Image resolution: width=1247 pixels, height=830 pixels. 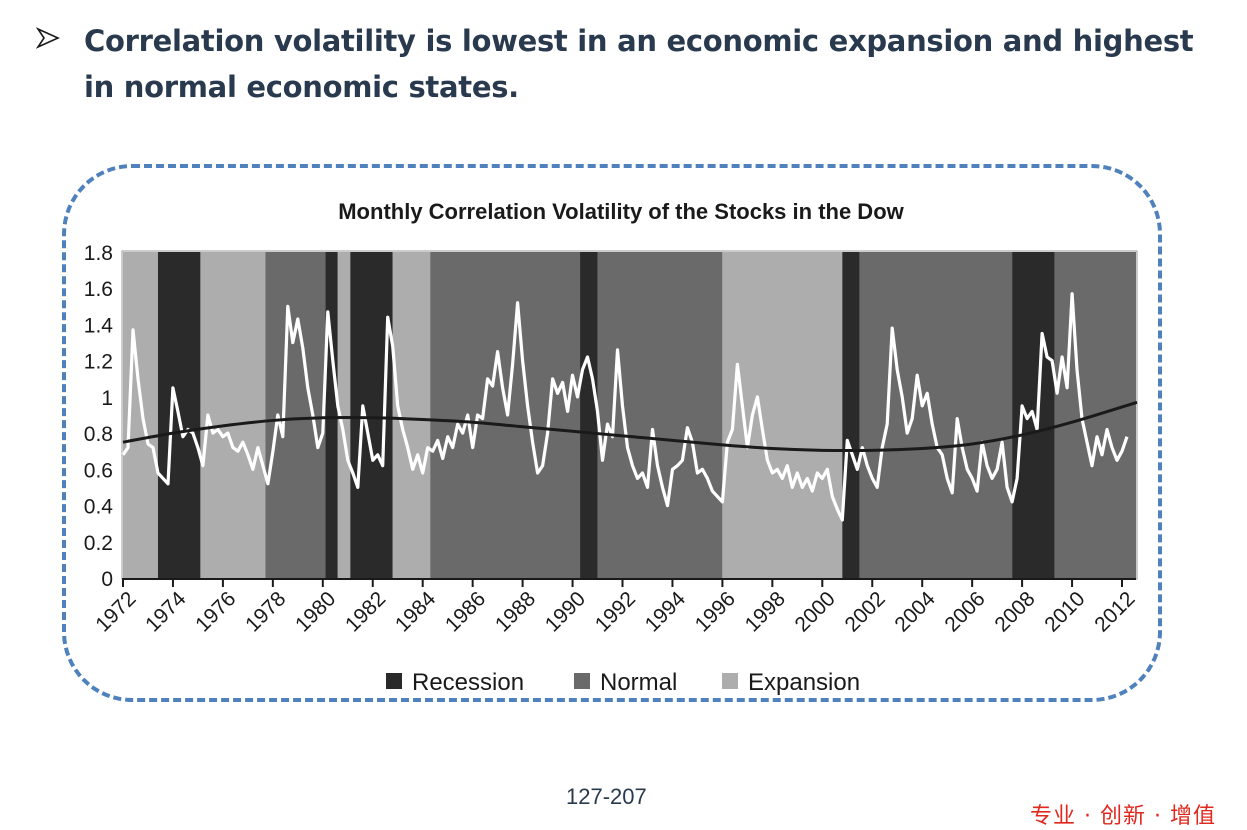 What do you see at coordinates (666, 612) in the screenshot?
I see `x-tick-label: 1994` at bounding box center [666, 612].